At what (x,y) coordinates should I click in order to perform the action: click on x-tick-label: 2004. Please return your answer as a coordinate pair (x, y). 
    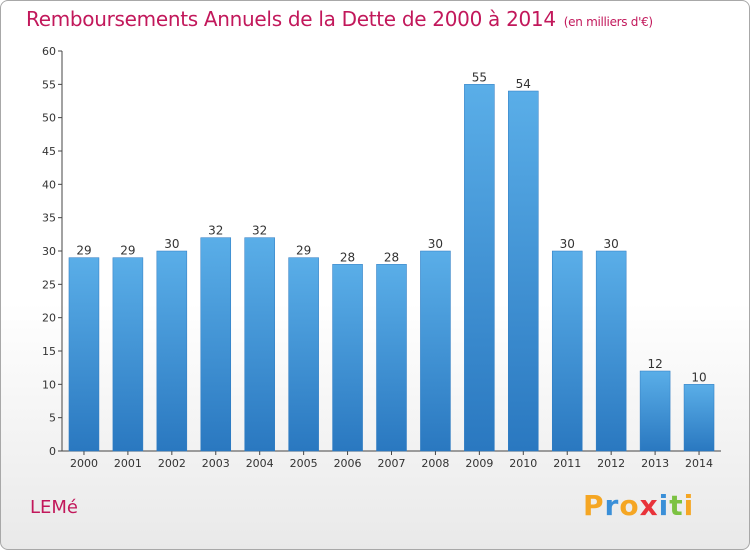
    Looking at the image, I should click on (260, 463).